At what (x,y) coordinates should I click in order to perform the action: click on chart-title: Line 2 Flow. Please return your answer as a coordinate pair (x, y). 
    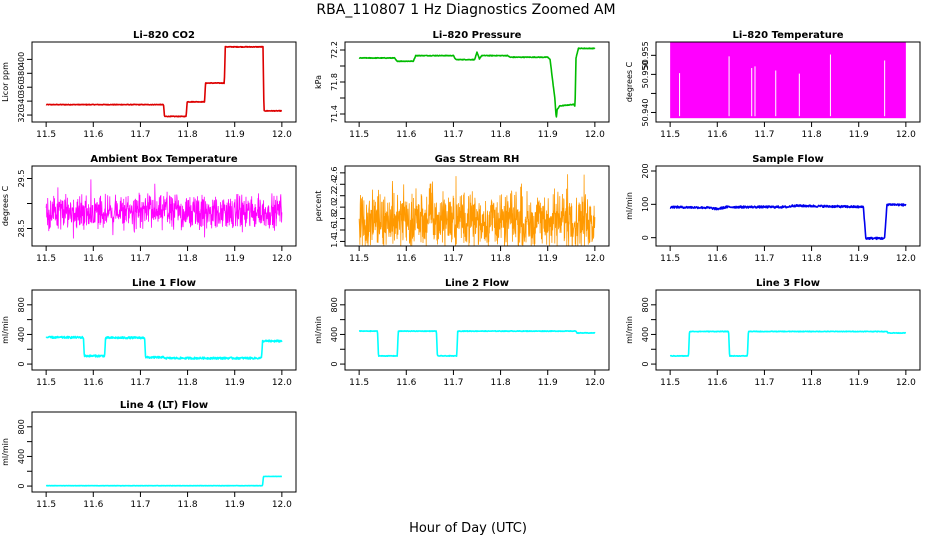
    Looking at the image, I should click on (477, 283).